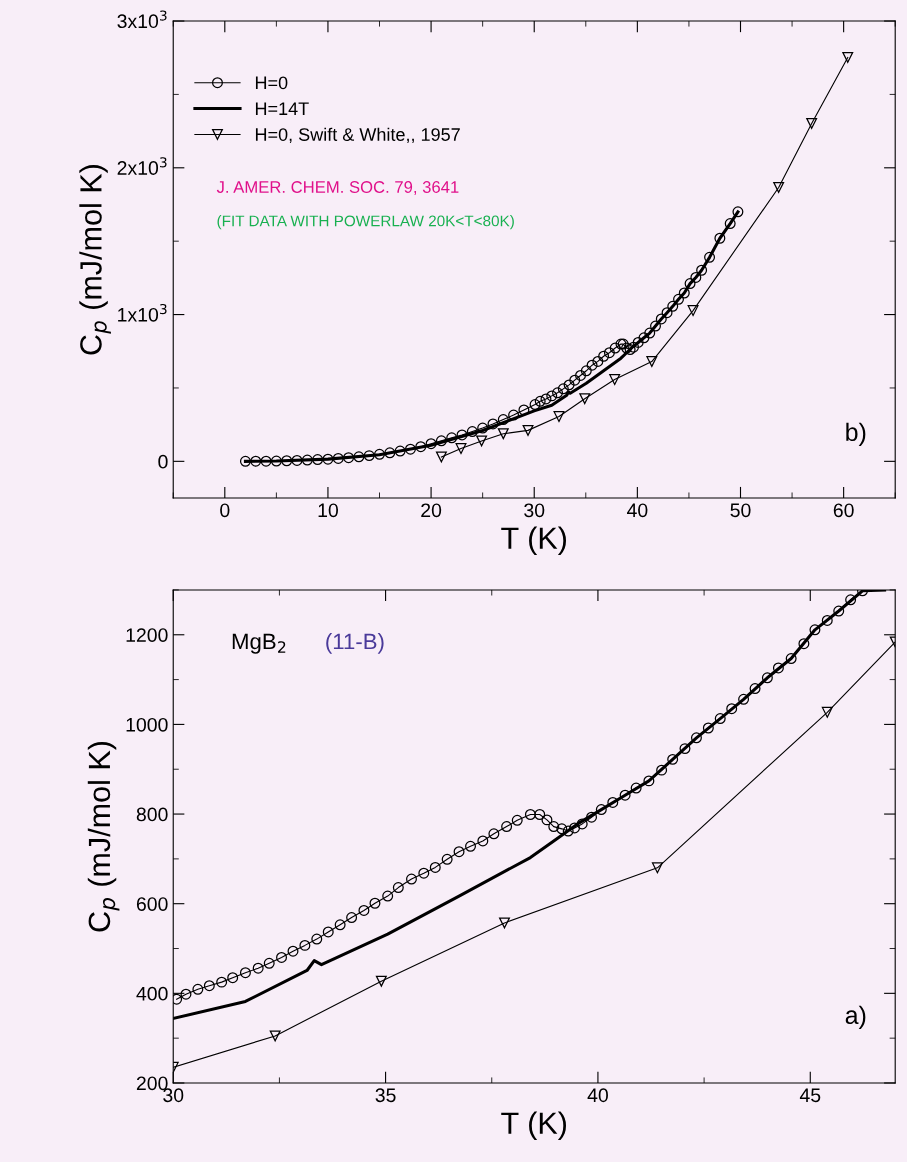 The image size is (907, 1162). Describe the element at coordinates (337, 188) in the screenshot. I see `annotation: J. AMER. CHEM. SOC. 79, 3641` at that location.